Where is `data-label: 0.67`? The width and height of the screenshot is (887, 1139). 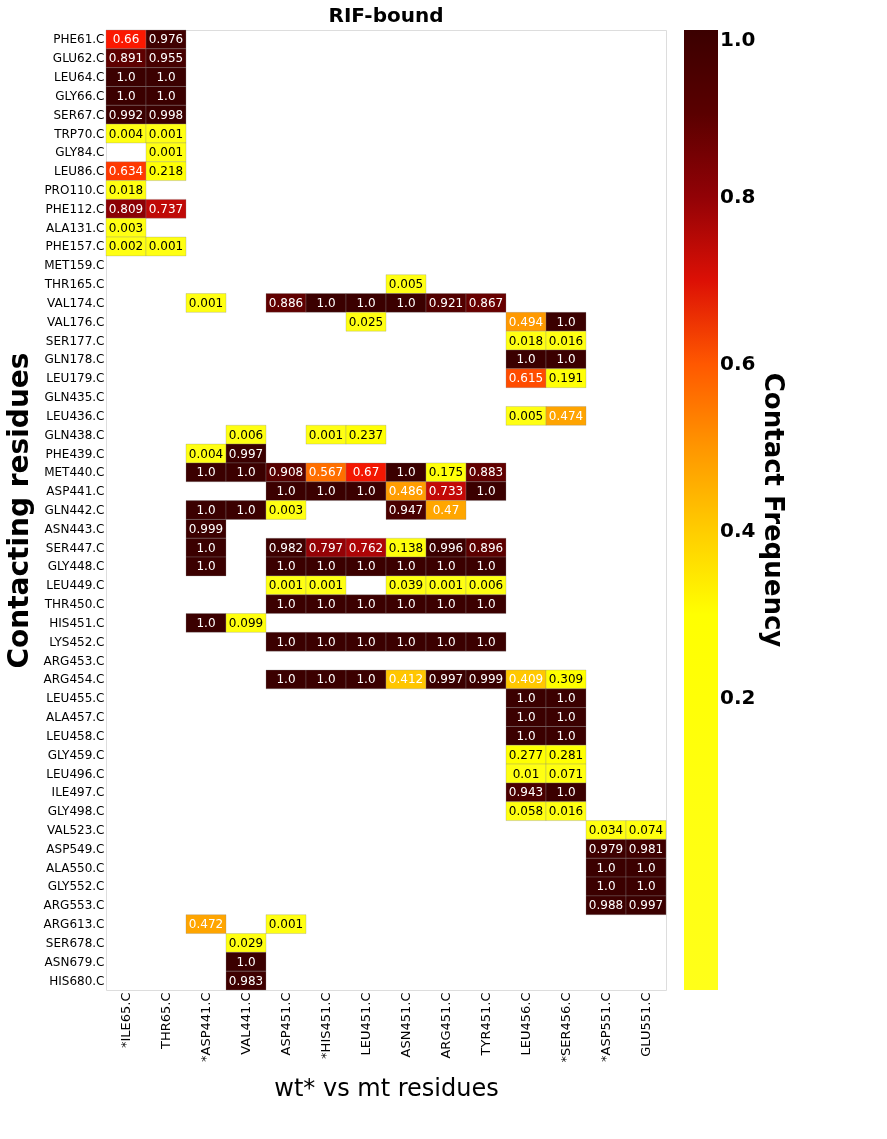
data-label: 0.67 is located at coordinates (366, 472).